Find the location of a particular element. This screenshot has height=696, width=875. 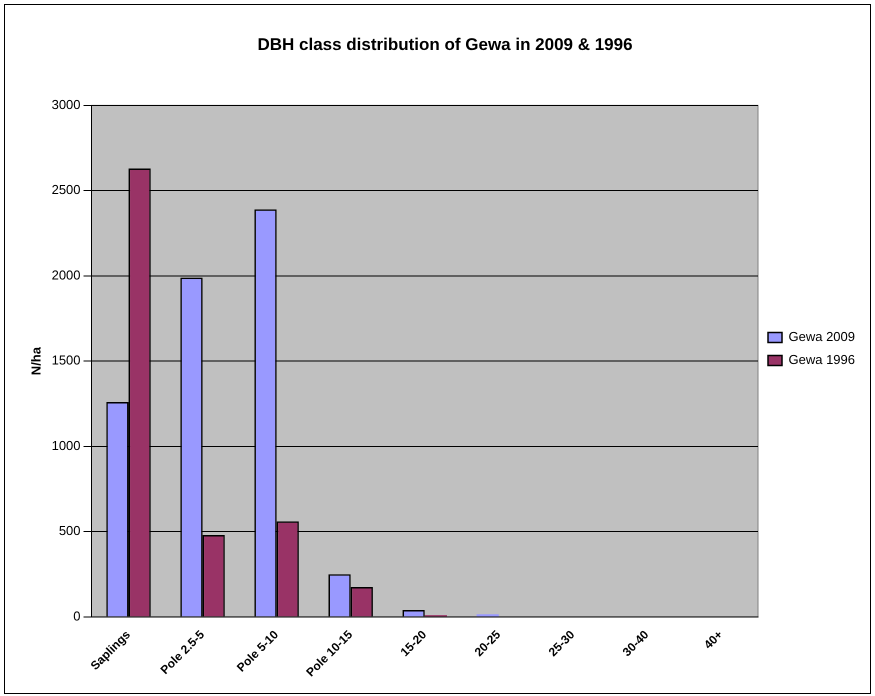

y-tick-label: 500 is located at coordinates (69, 530).